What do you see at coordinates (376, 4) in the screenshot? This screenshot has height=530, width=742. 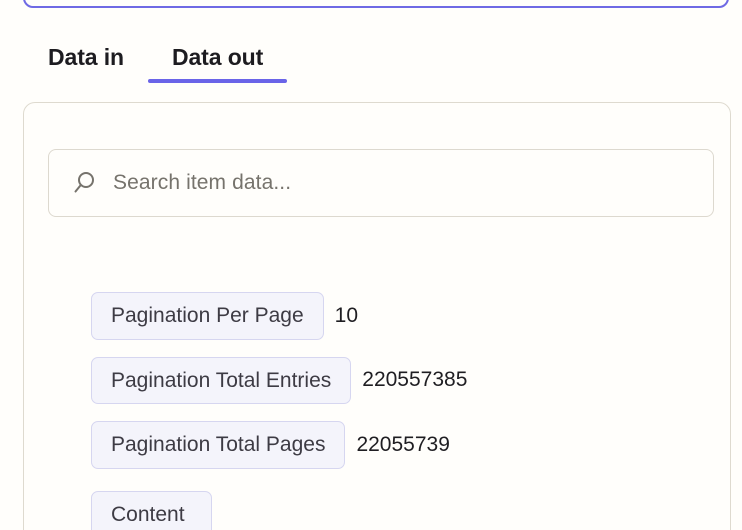 I see `node-parameters-panel-edge` at bounding box center [376, 4].